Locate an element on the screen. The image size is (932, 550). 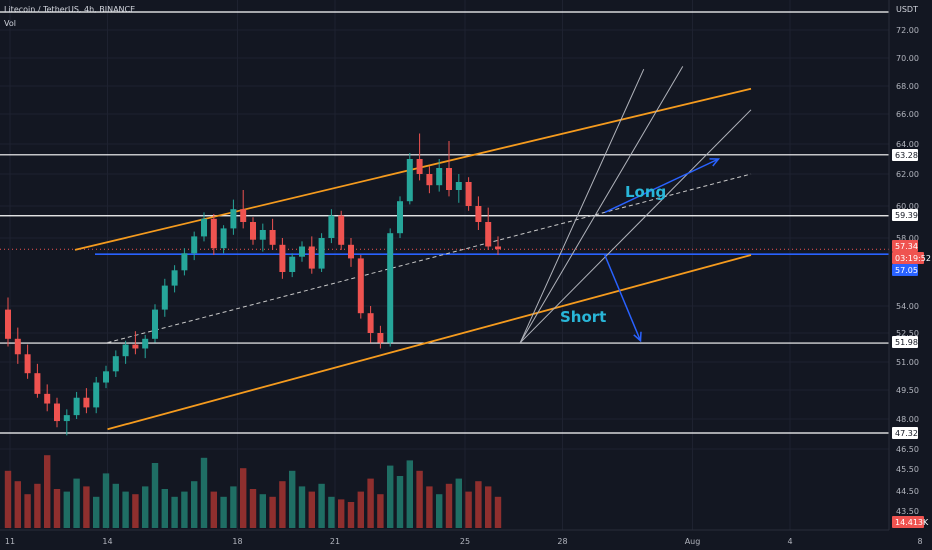
price-tick-label: 45.50 is located at coordinates (907, 469).